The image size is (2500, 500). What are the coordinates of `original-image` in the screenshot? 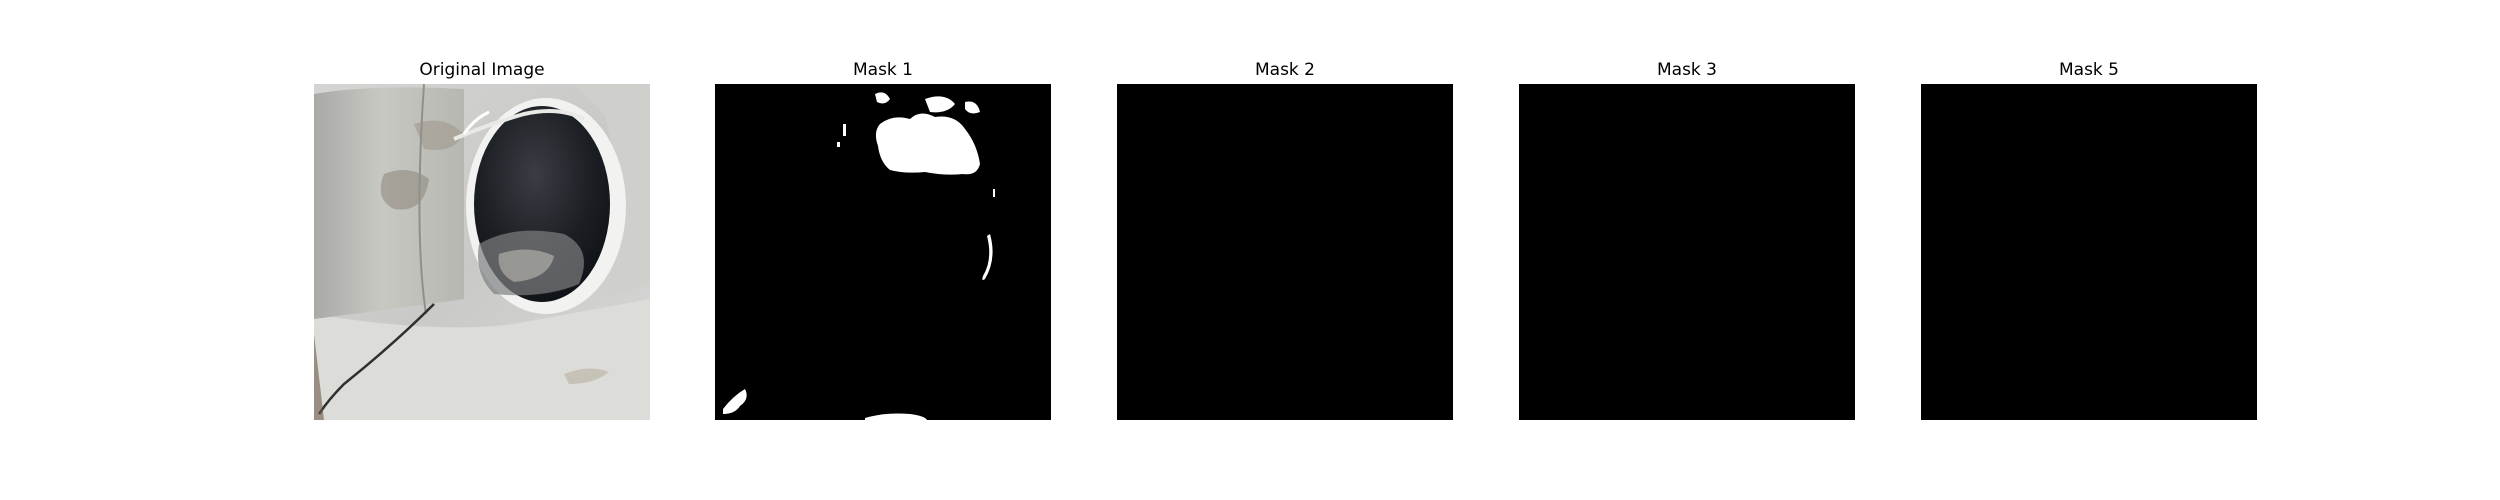 It's located at (482, 252).